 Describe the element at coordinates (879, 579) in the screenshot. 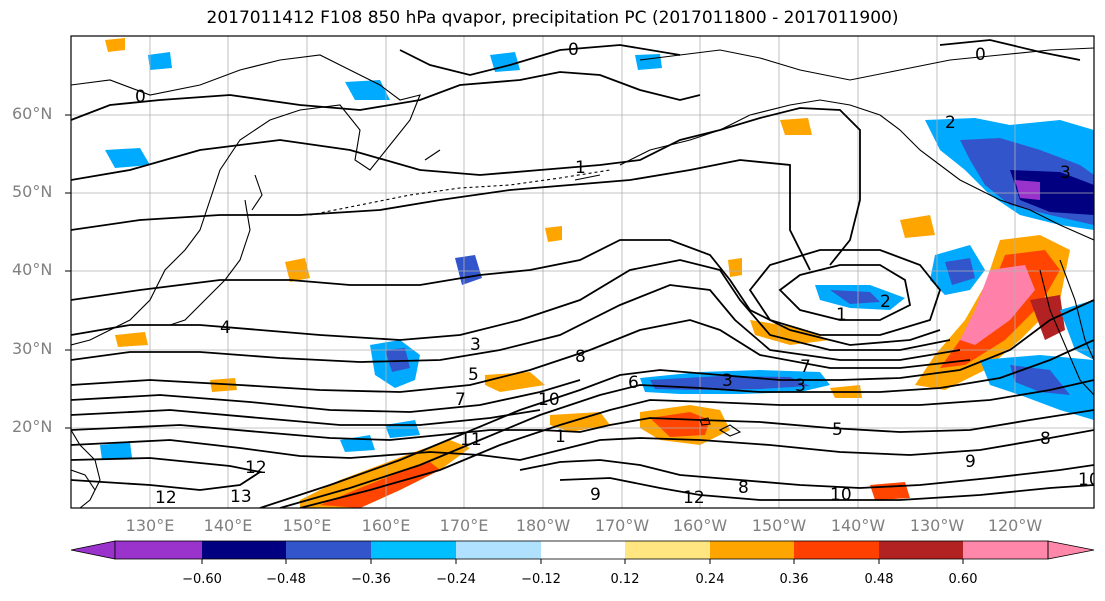

I see `colorbar-tick-label: 0.48` at that location.